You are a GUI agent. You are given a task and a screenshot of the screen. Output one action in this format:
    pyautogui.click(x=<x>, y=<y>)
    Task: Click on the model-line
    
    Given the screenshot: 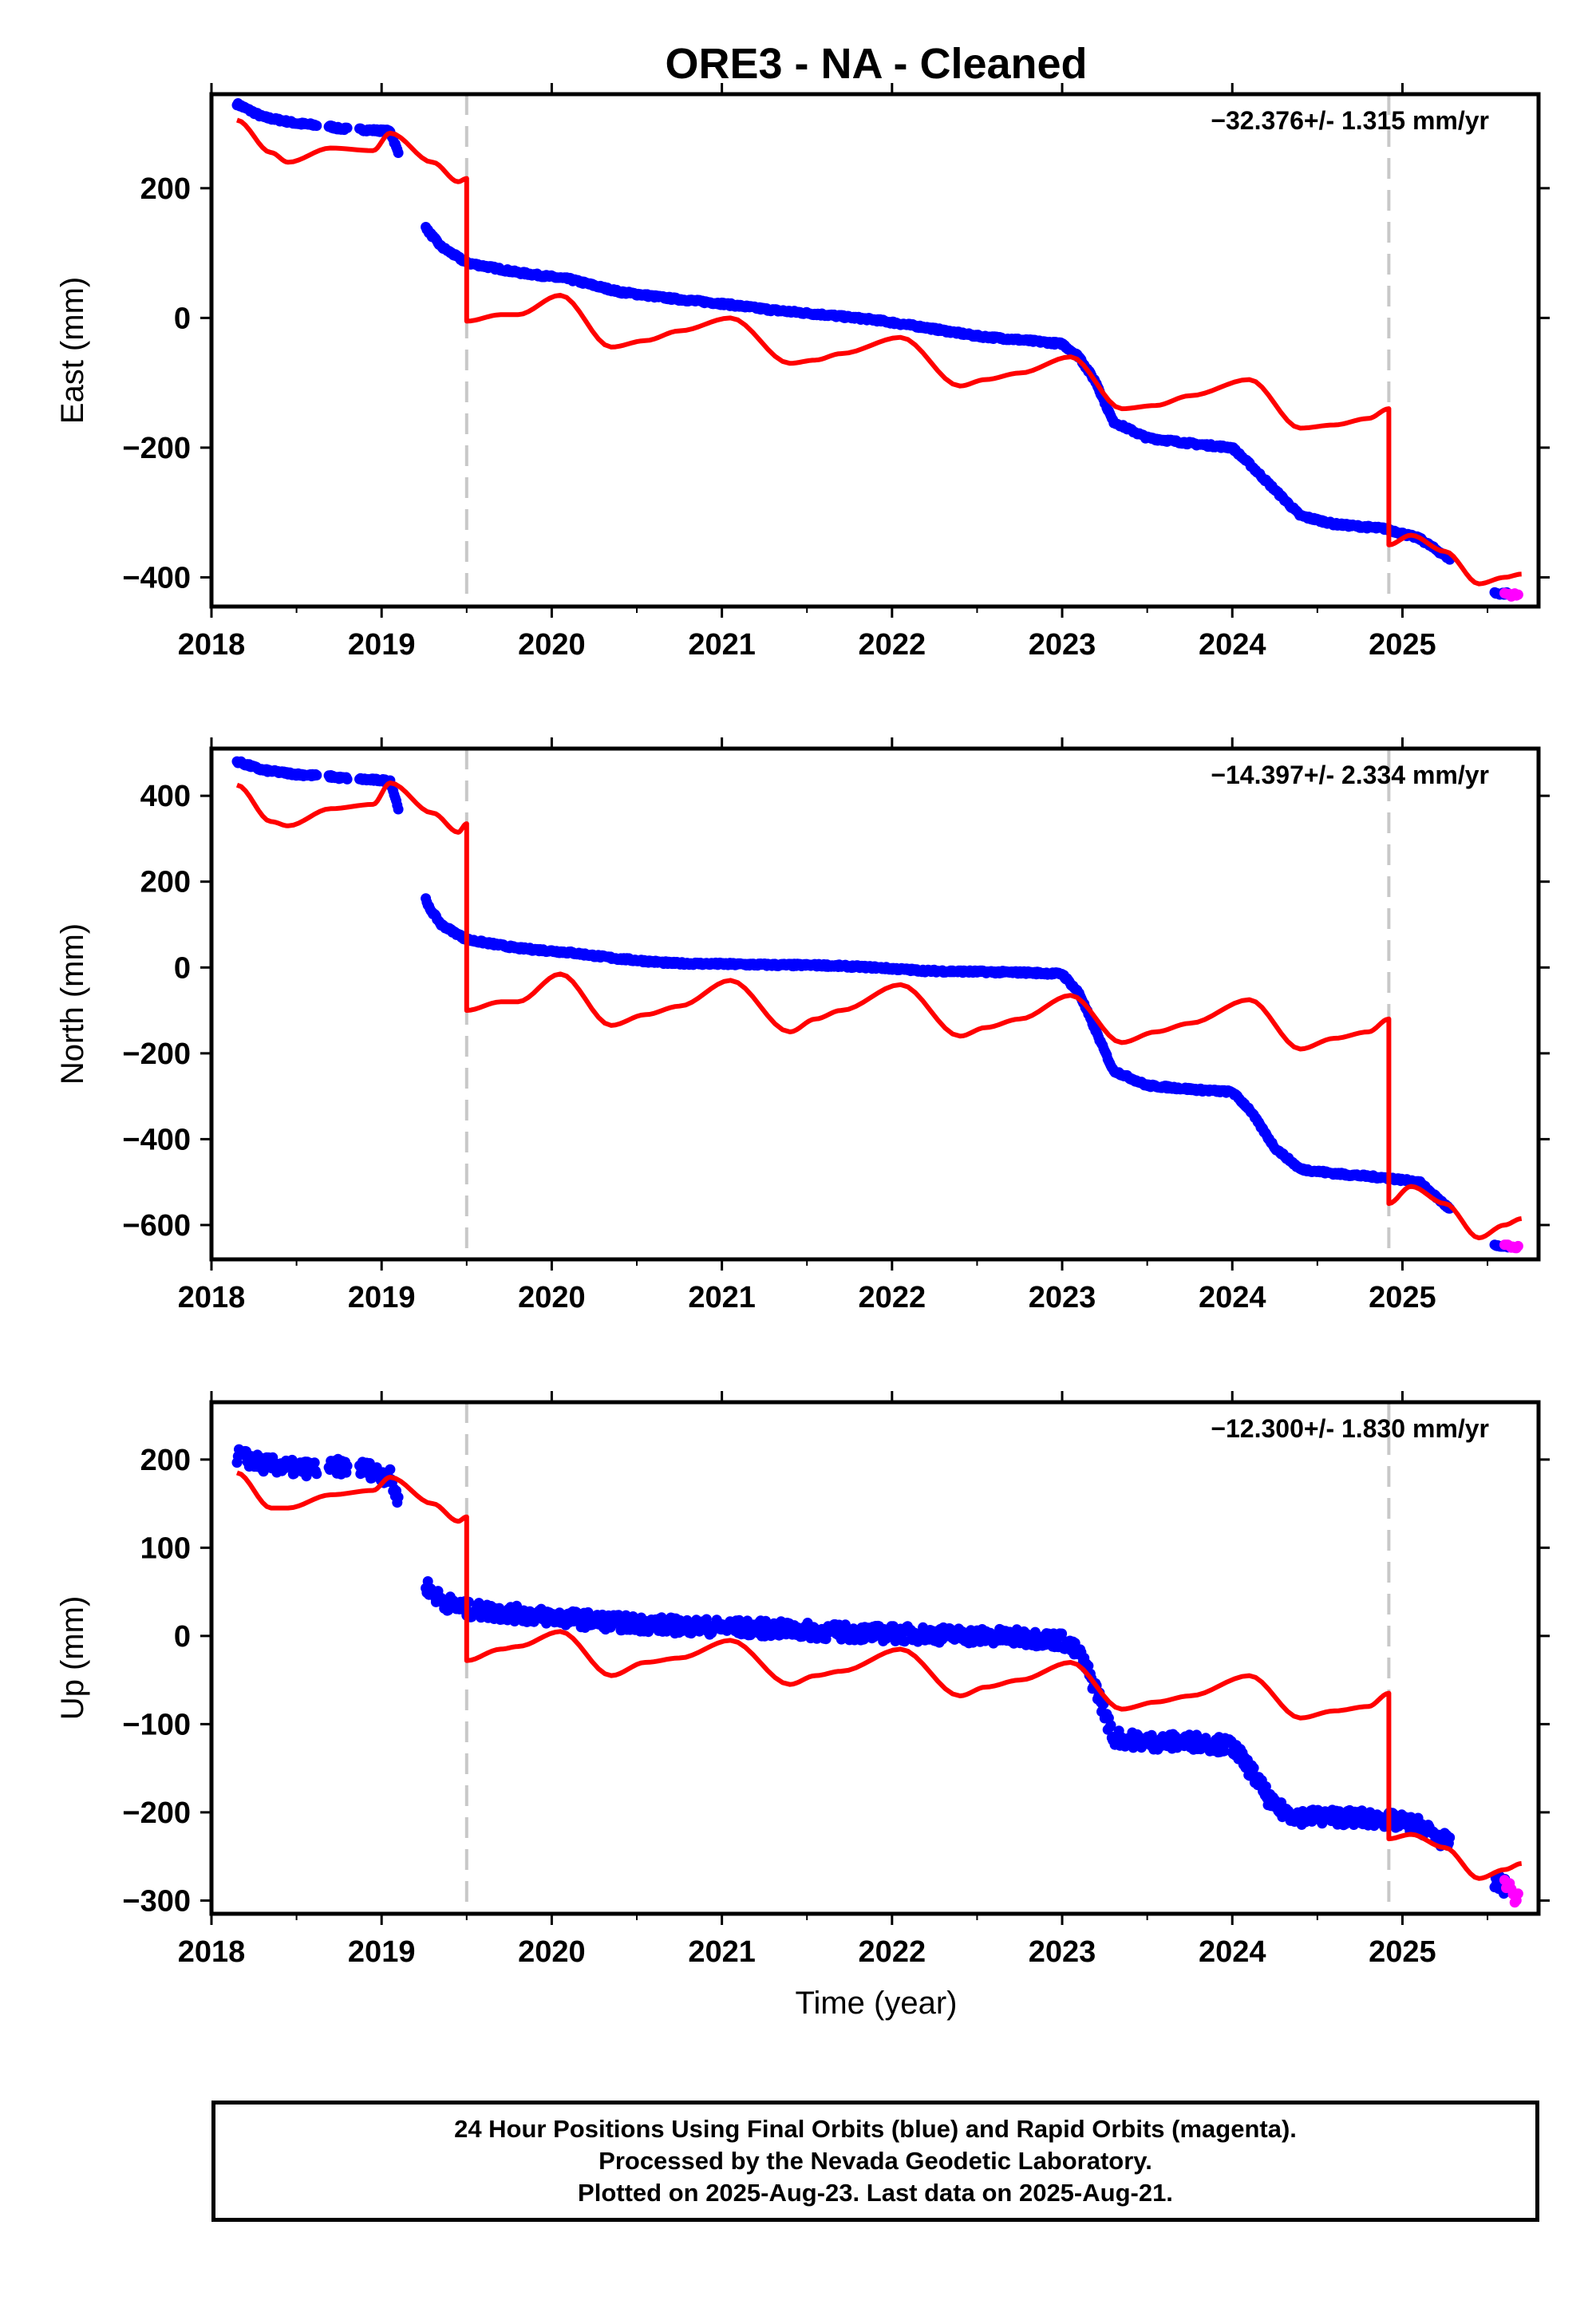 What is the action you would take?
    pyautogui.click(x=879, y=1675)
    